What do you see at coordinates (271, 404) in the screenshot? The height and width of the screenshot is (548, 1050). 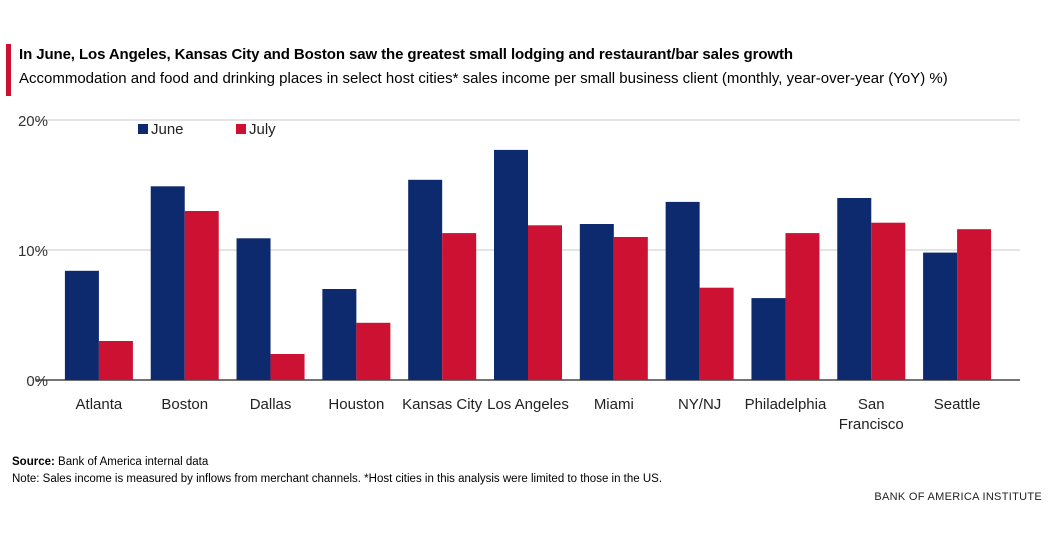 I see `x-tick-label: Dallas` at bounding box center [271, 404].